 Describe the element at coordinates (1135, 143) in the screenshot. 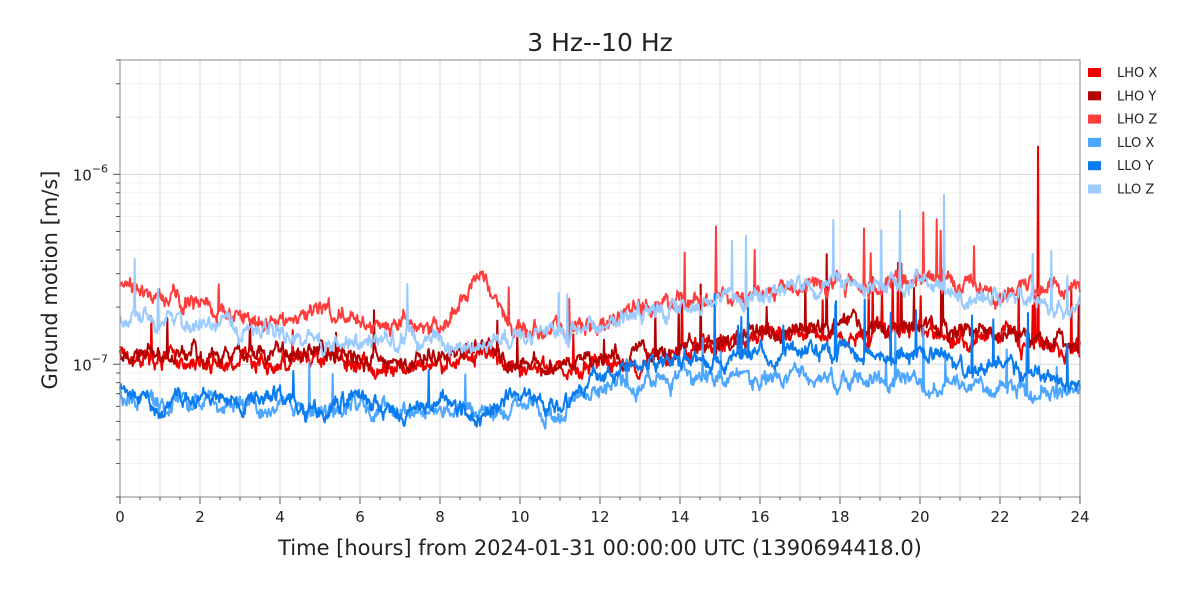

I see `legend-label: LLO X` at that location.